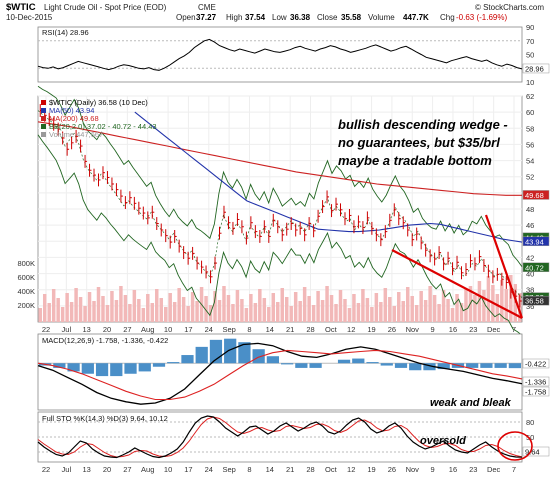  What do you see at coordinates (147, 329) in the screenshot?
I see `price-xtick-label: Aug` at bounding box center [147, 329].